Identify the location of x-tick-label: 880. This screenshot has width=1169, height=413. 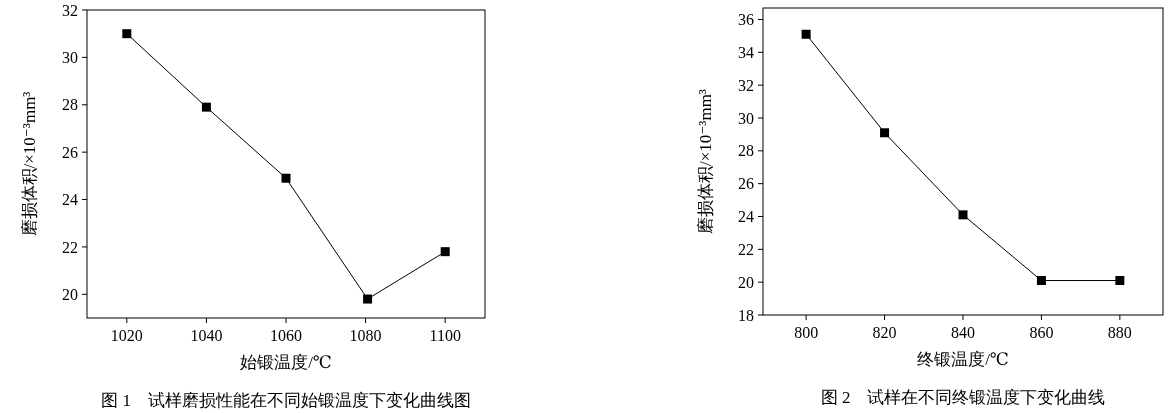
(1119, 332).